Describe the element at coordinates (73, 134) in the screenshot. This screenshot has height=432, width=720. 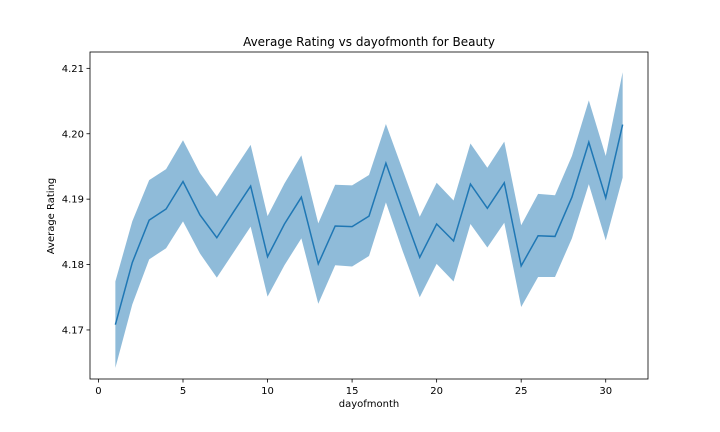
I see `y-tick-label: 4.20` at that location.